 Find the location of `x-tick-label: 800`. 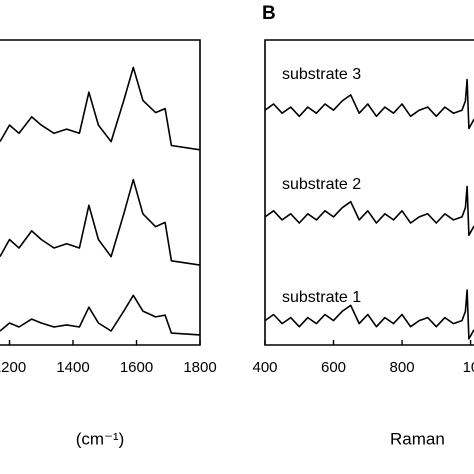

x-tick-label: 800 is located at coordinates (402, 367).